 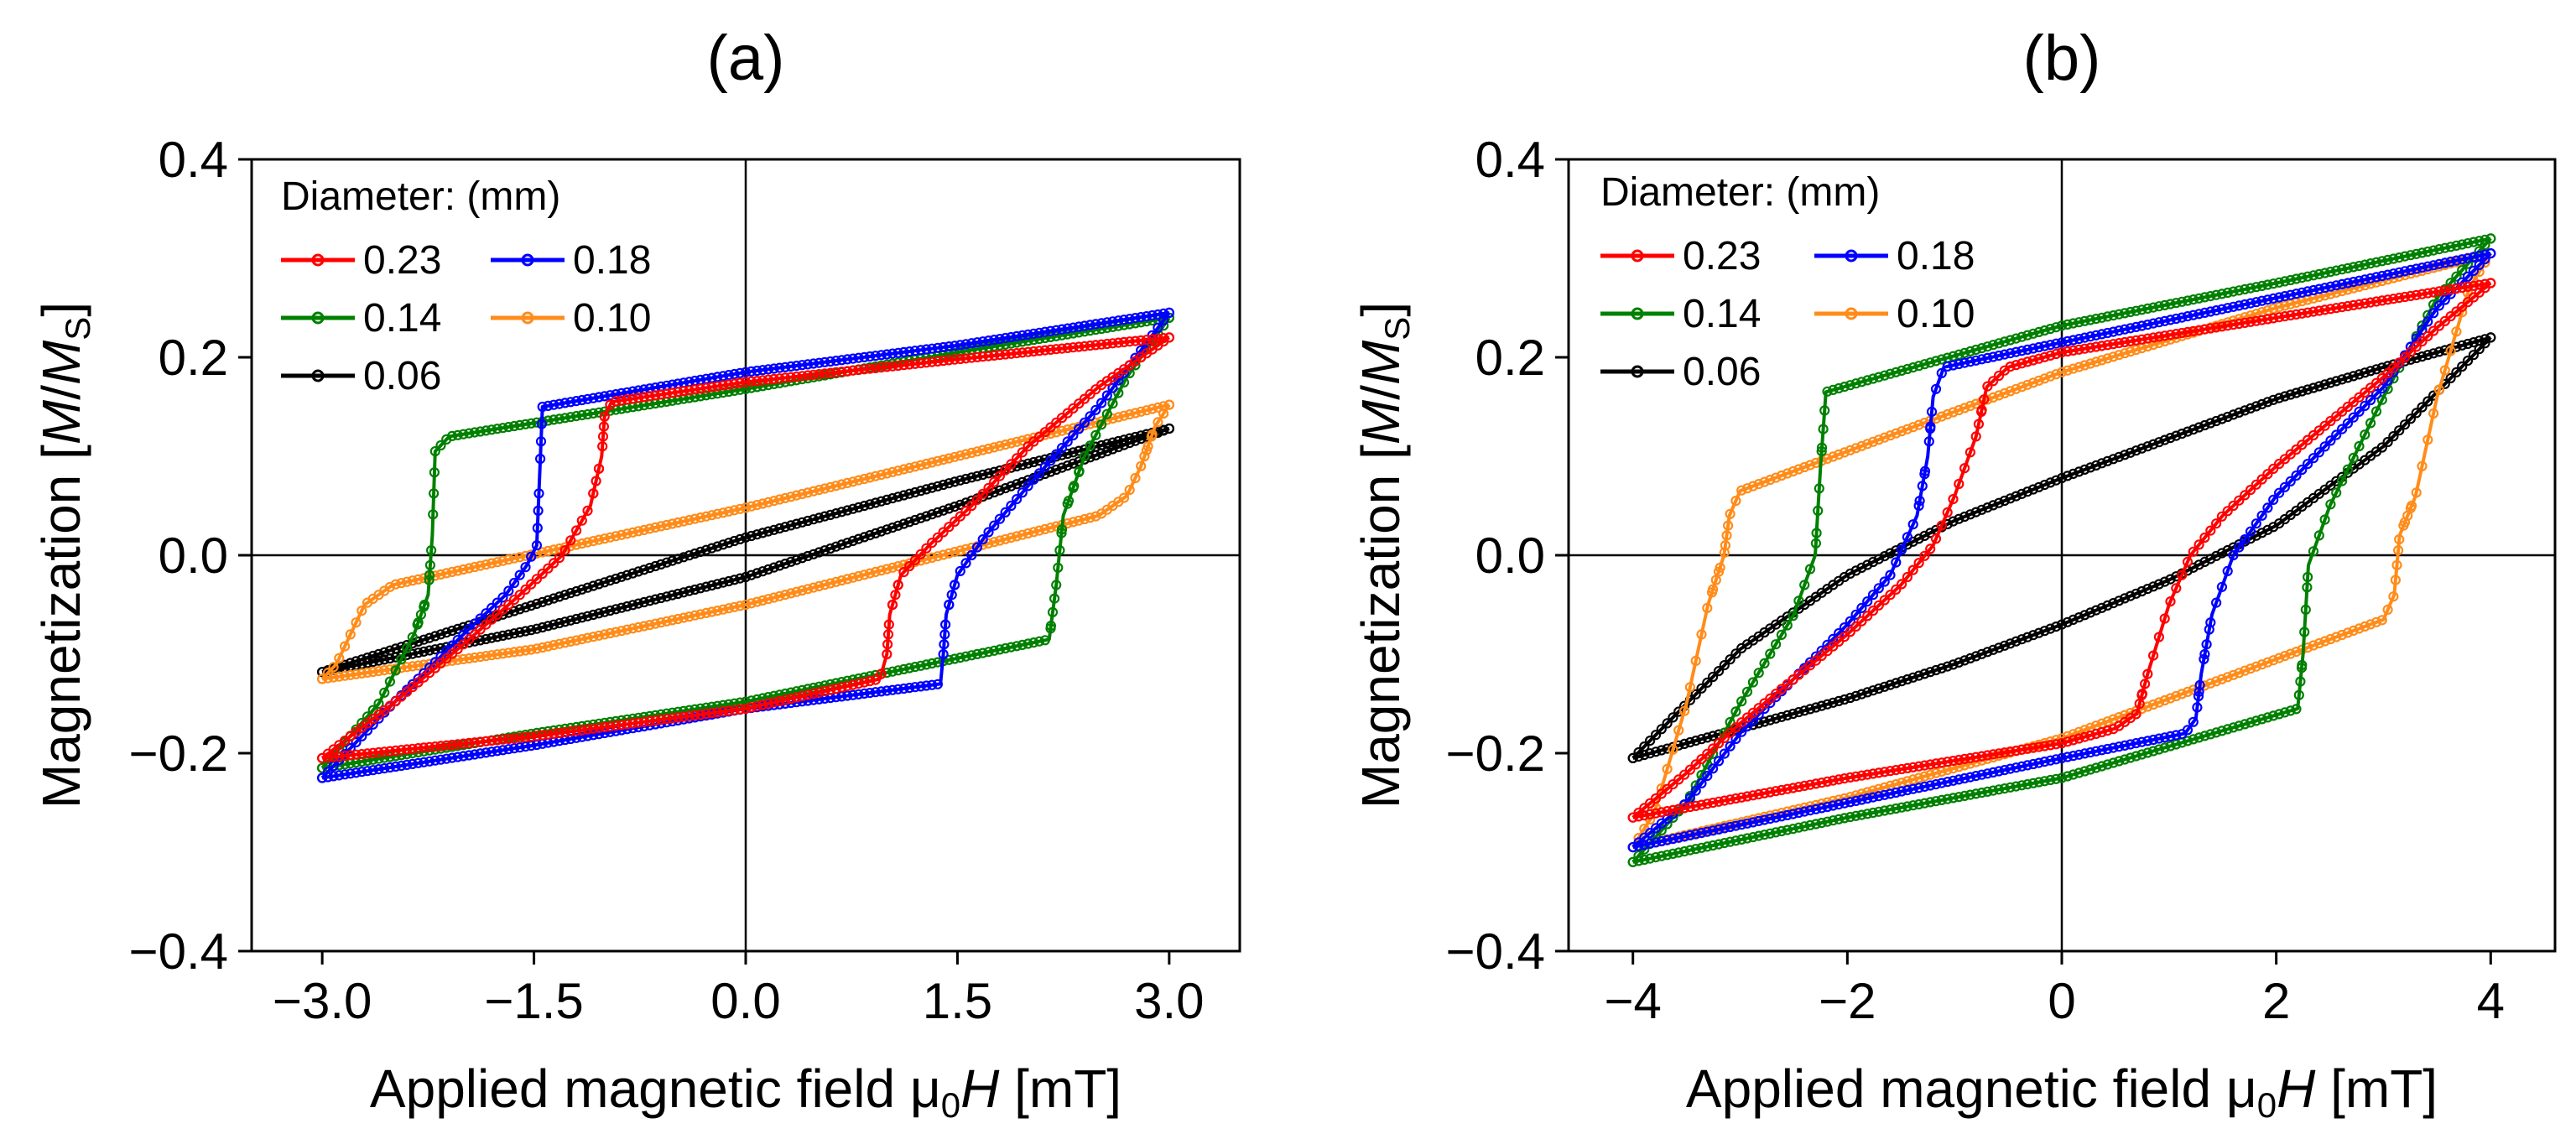 What do you see at coordinates (2062, 58) in the screenshot?
I see `panel-label-b: (b)` at bounding box center [2062, 58].